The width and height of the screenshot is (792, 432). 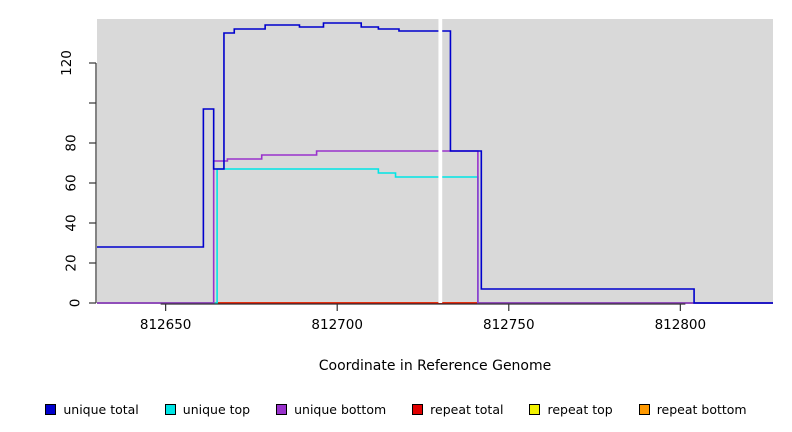 What do you see at coordinates (580, 409) in the screenshot?
I see `legend-label: repeat top` at bounding box center [580, 409].